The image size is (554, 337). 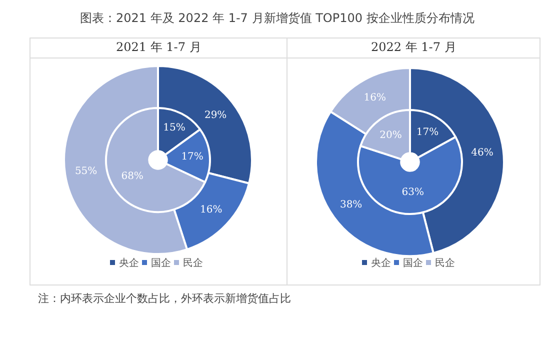 What do you see at coordinates (351, 204) in the screenshot?
I see `data-label: 38%` at bounding box center [351, 204].